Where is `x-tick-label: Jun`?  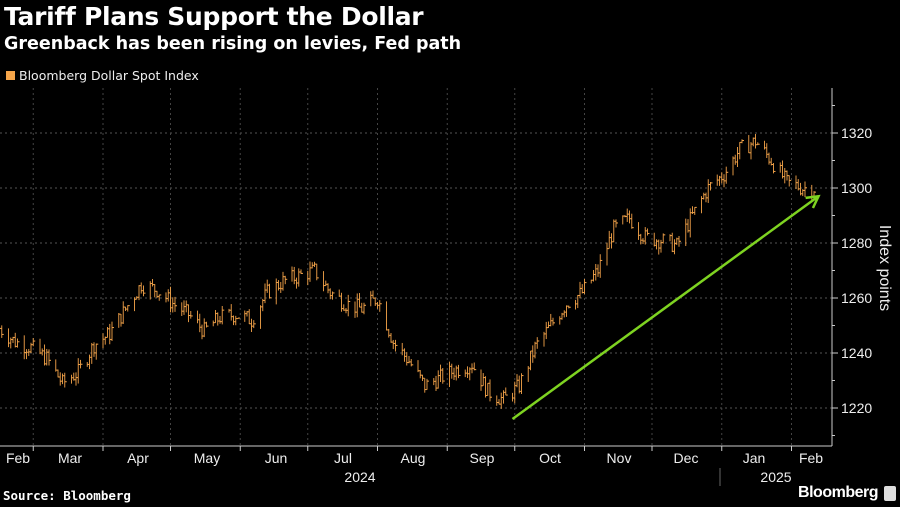
x-tick-label: Jun is located at coordinates (276, 458).